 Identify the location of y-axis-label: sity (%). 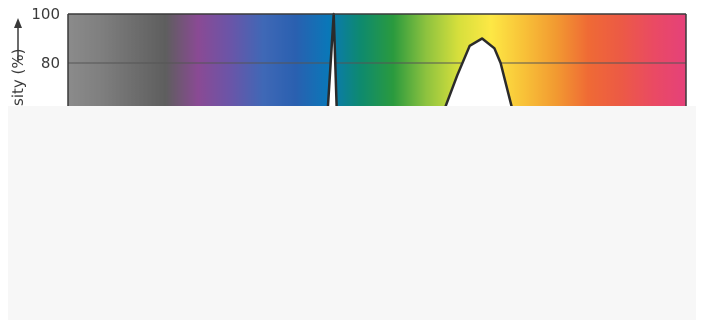
(18, 77).